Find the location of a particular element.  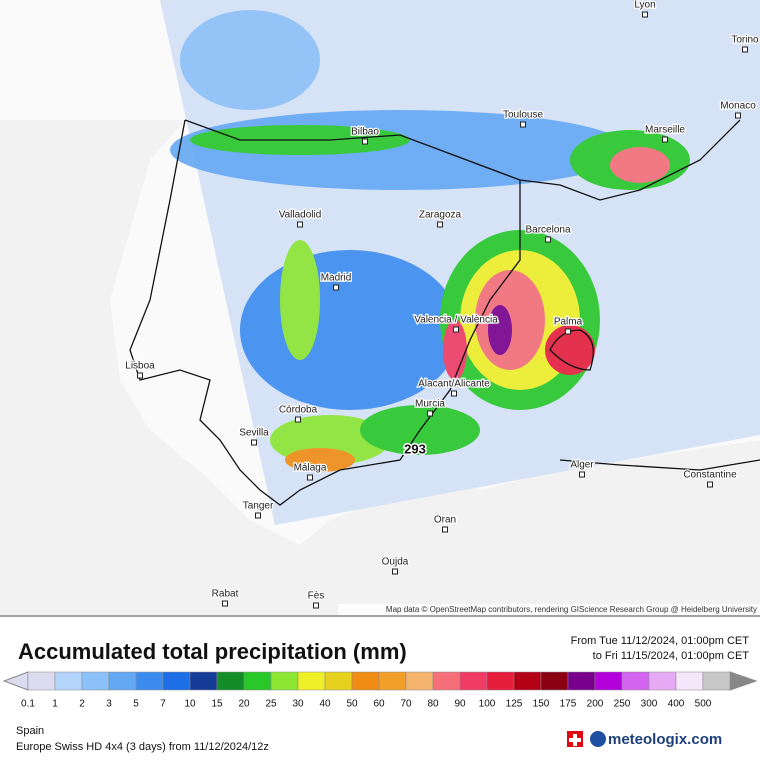

legend-label: 15 is located at coordinates (217, 704).